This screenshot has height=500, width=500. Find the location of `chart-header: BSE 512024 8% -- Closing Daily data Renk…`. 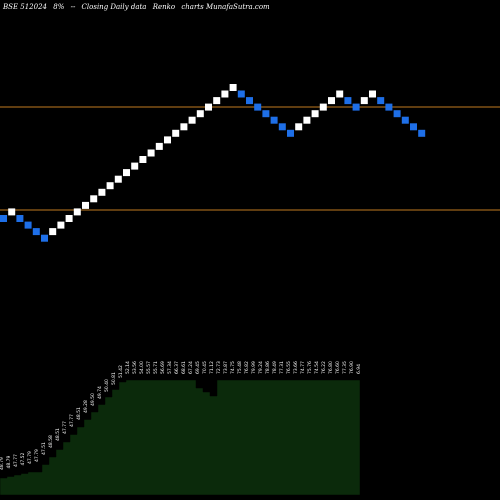

chart-header: BSE 512024 8% -- Closing Daily data Renk… is located at coordinates (138, 7).